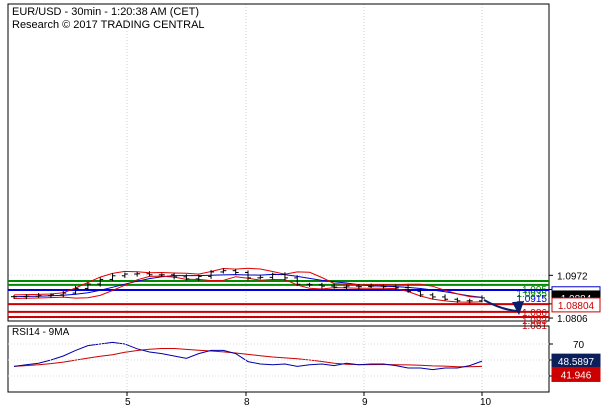 This screenshot has height=419, width=614. What do you see at coordinates (106, 12) in the screenshot?
I see `instrument-title: EUR/USD - 30min - 1:20:38 AM (CET)` at bounding box center [106, 12].